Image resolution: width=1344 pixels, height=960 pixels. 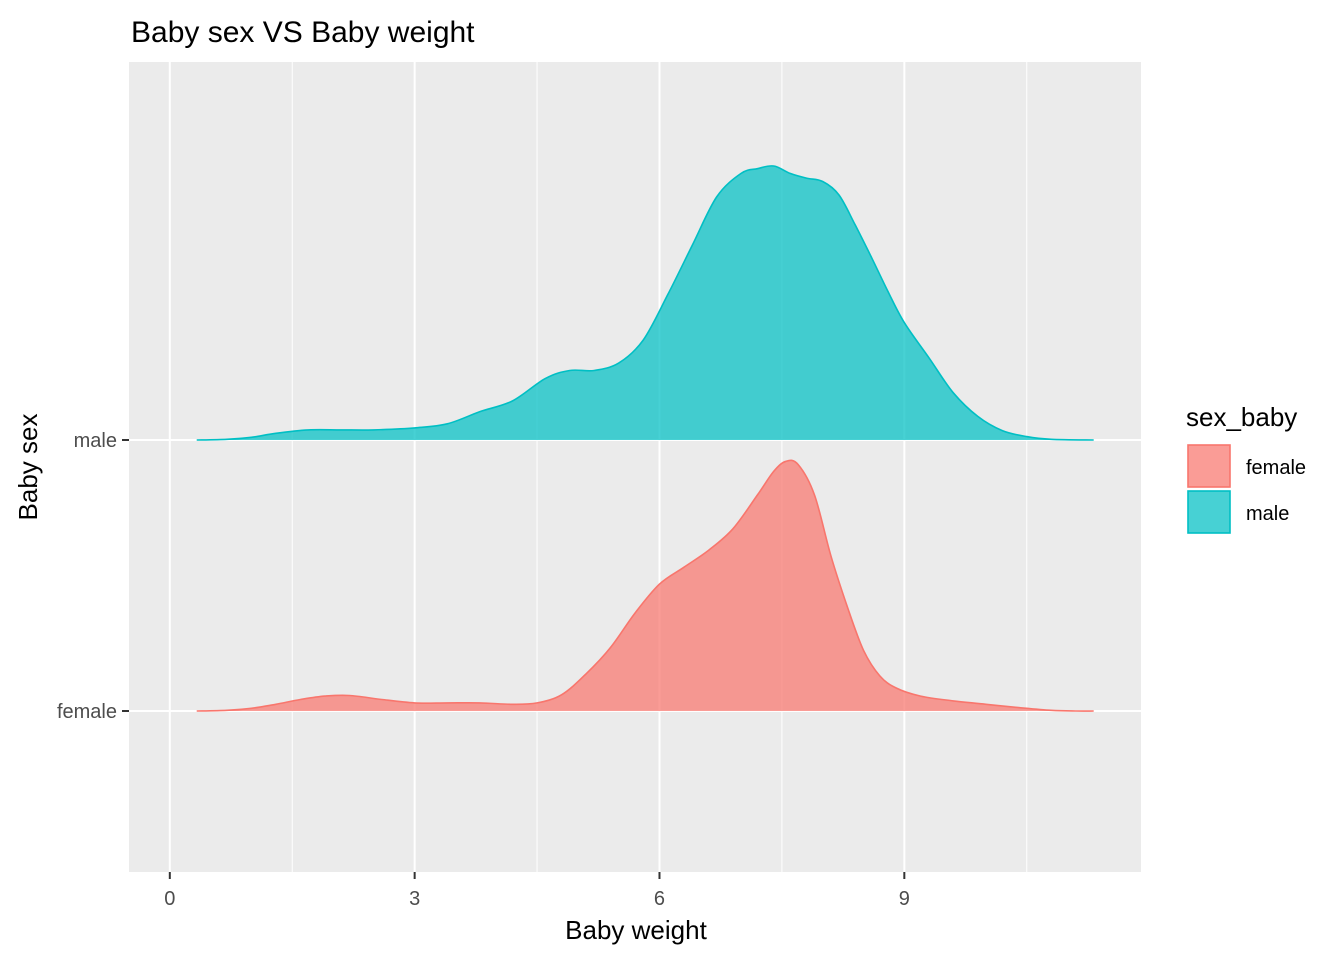 I want to click on legend-label-female: female, so click(x=1276, y=468).